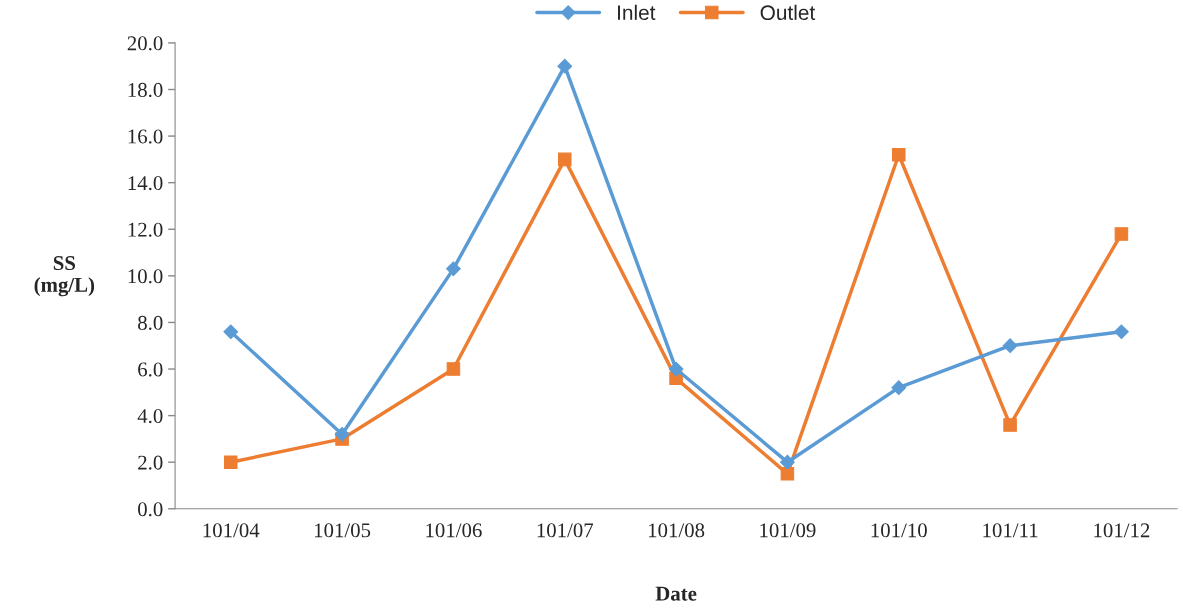  What do you see at coordinates (145, 43) in the screenshot?
I see `y-tick-label: 20.0` at bounding box center [145, 43].